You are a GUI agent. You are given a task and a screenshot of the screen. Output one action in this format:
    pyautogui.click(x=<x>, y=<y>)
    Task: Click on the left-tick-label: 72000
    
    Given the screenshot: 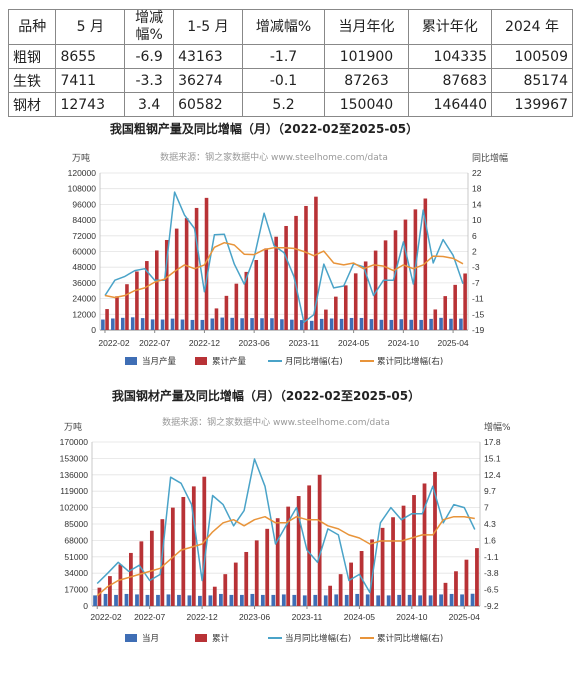 What is the action you would take?
    pyautogui.click(x=84, y=236)
    